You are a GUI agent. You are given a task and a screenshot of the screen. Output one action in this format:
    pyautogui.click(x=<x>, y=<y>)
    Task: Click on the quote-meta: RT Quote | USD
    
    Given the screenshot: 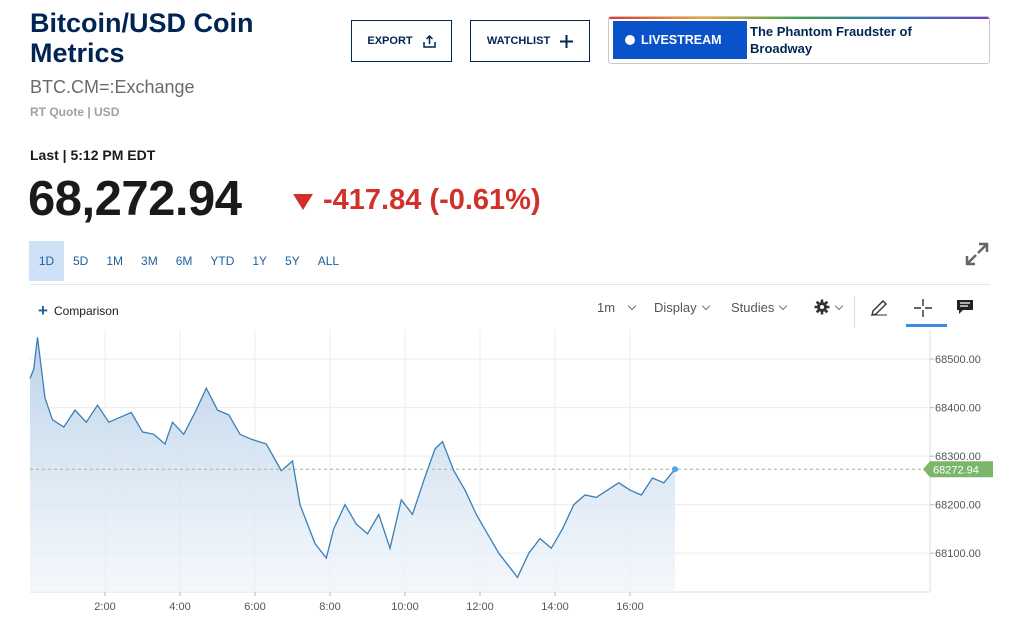 What is the action you would take?
    pyautogui.click(x=75, y=112)
    